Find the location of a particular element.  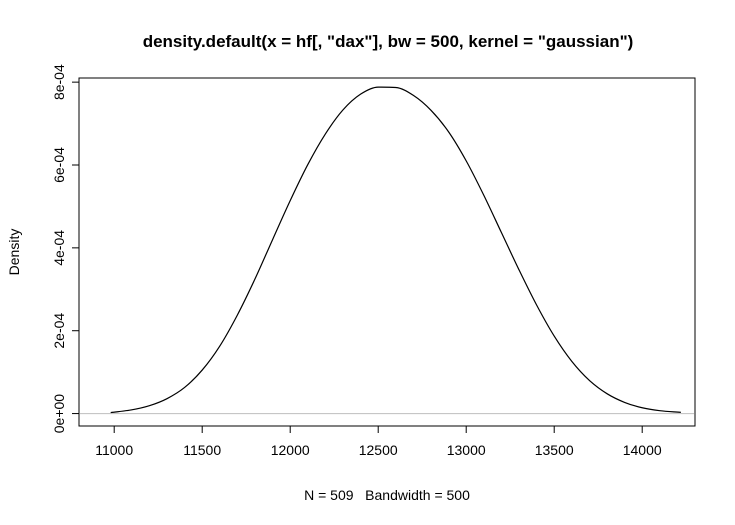

x-tick-label: 13000 is located at coordinates (466, 450).